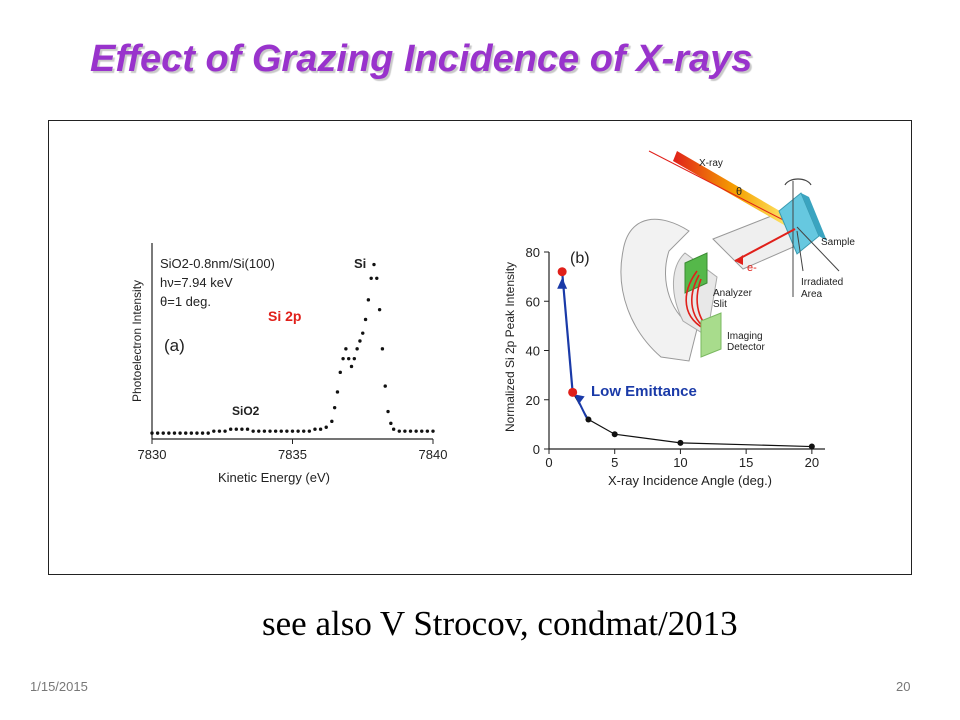  I want to click on schematic-beam-line, so click(723, 189).